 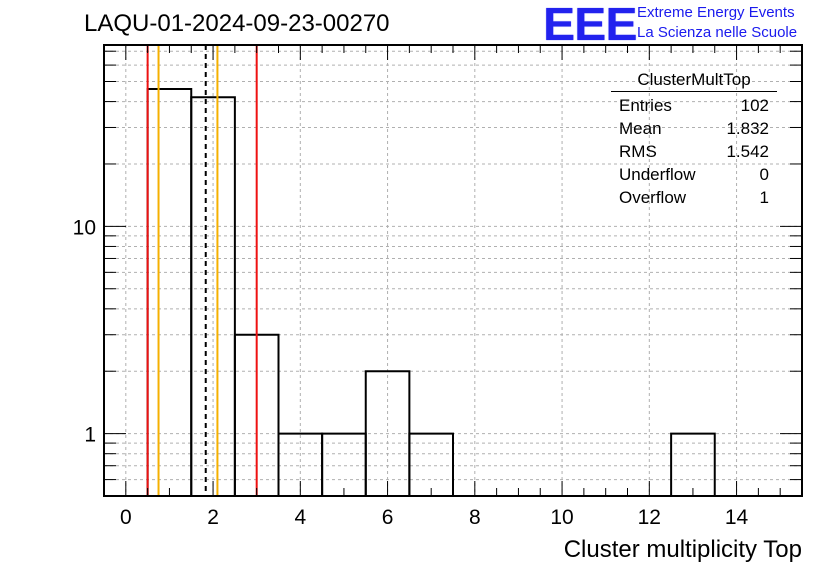 What do you see at coordinates (694, 105) in the screenshot?
I see `stats-row-entries: Entries 102` at bounding box center [694, 105].